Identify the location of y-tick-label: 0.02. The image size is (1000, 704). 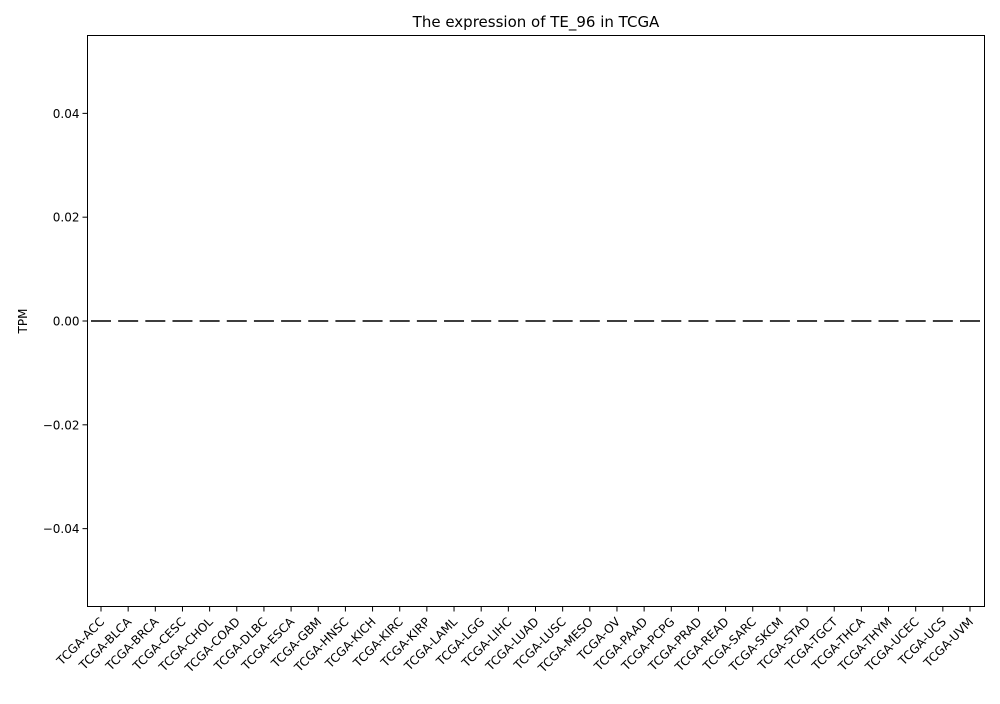
(66, 218).